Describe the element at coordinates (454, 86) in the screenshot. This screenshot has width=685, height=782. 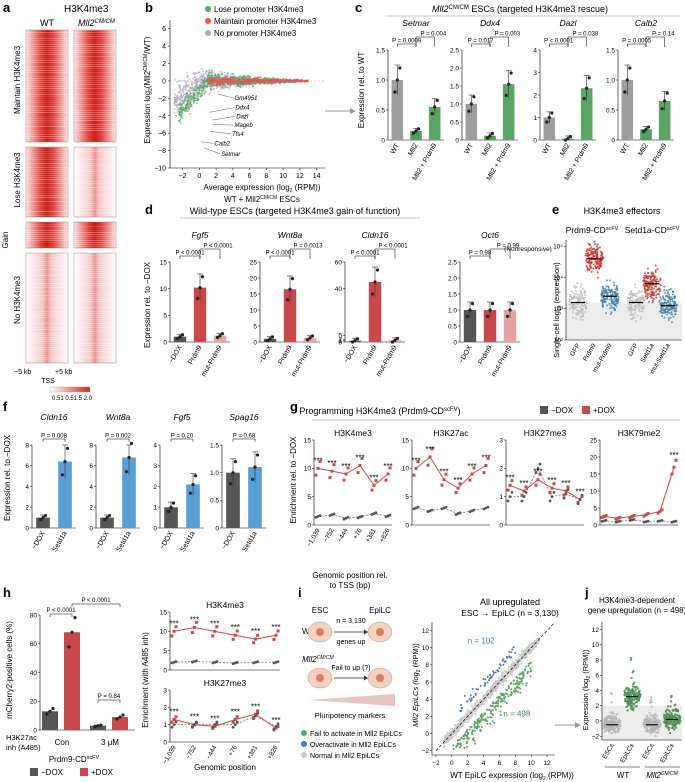
I see `c-Ddx4-ytick-label: 1.5` at that location.